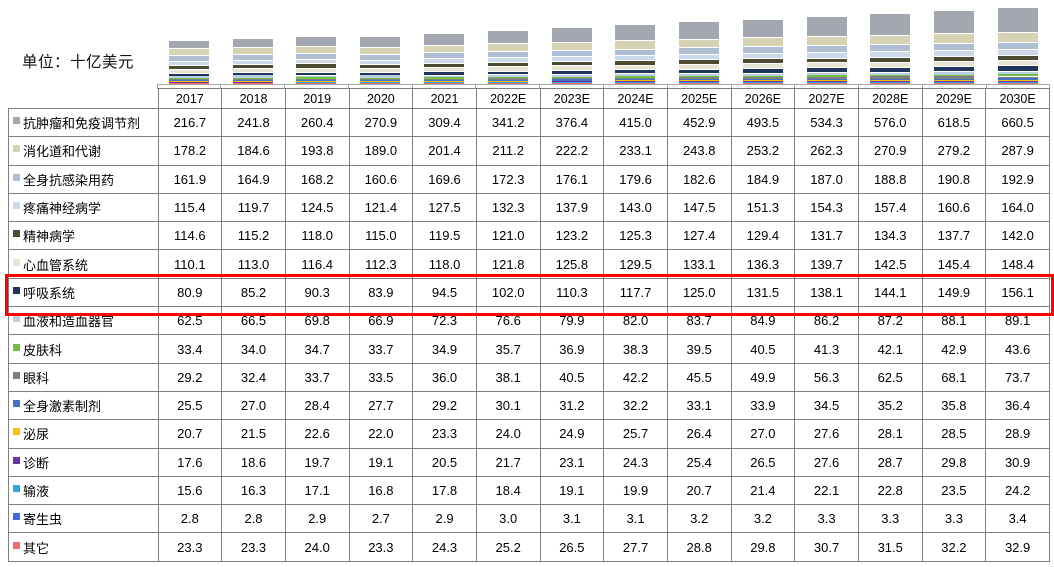 This screenshot has height=567, width=1054. What do you see at coordinates (699, 490) in the screenshot?
I see `table-cell: 20.7` at bounding box center [699, 490].